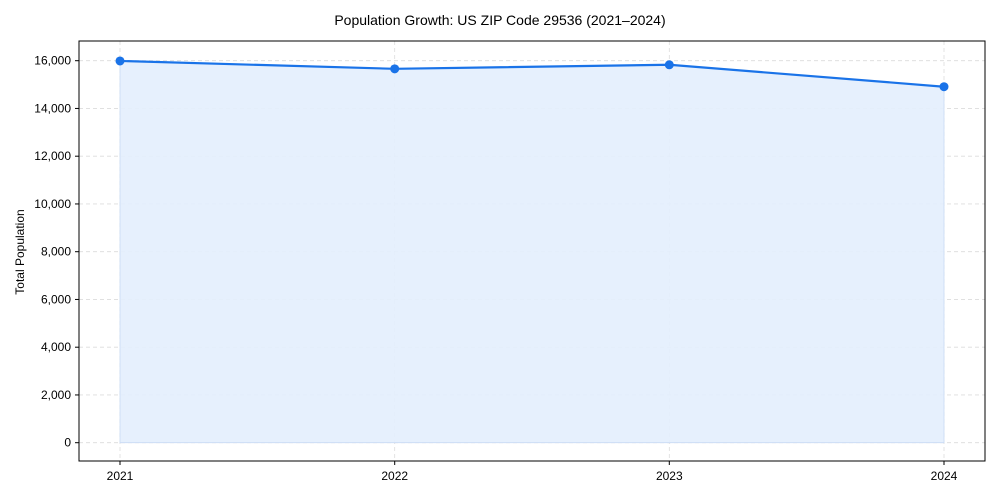 The height and width of the screenshot is (500, 1000). I want to click on y-tick-label: 10,000, so click(52, 204).